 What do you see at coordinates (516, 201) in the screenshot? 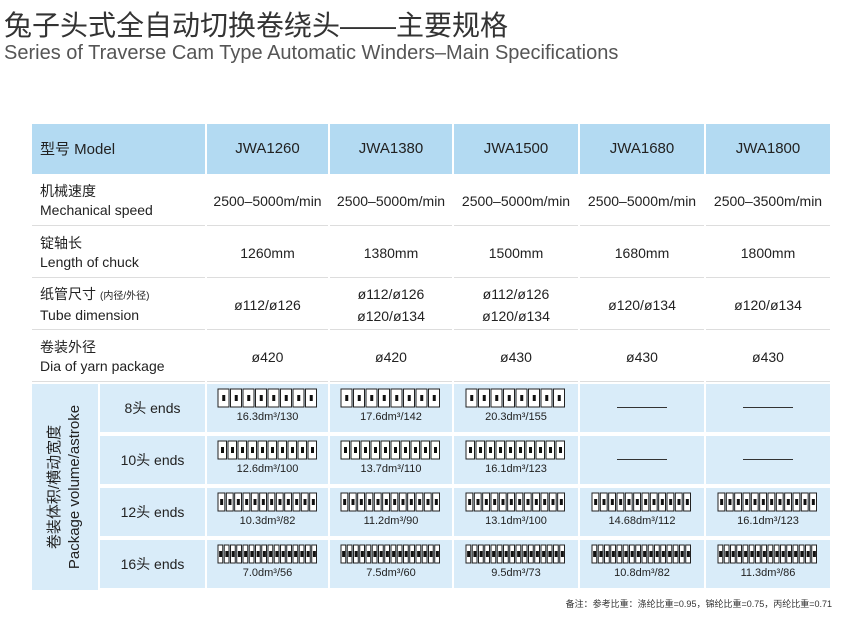
I see `cell: 2500–5000m/min` at bounding box center [516, 201].